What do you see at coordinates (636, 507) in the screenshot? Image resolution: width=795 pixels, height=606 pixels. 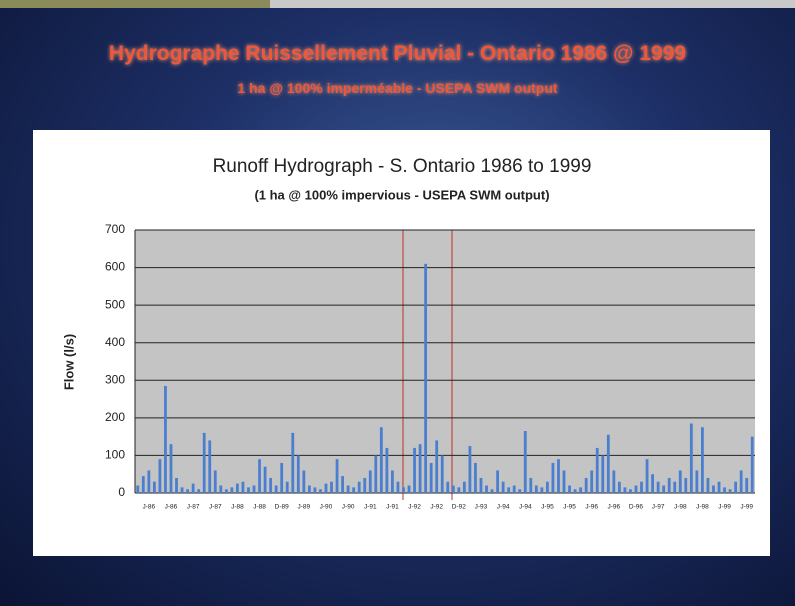 I see `x-tick-label: D-96` at bounding box center [636, 507].